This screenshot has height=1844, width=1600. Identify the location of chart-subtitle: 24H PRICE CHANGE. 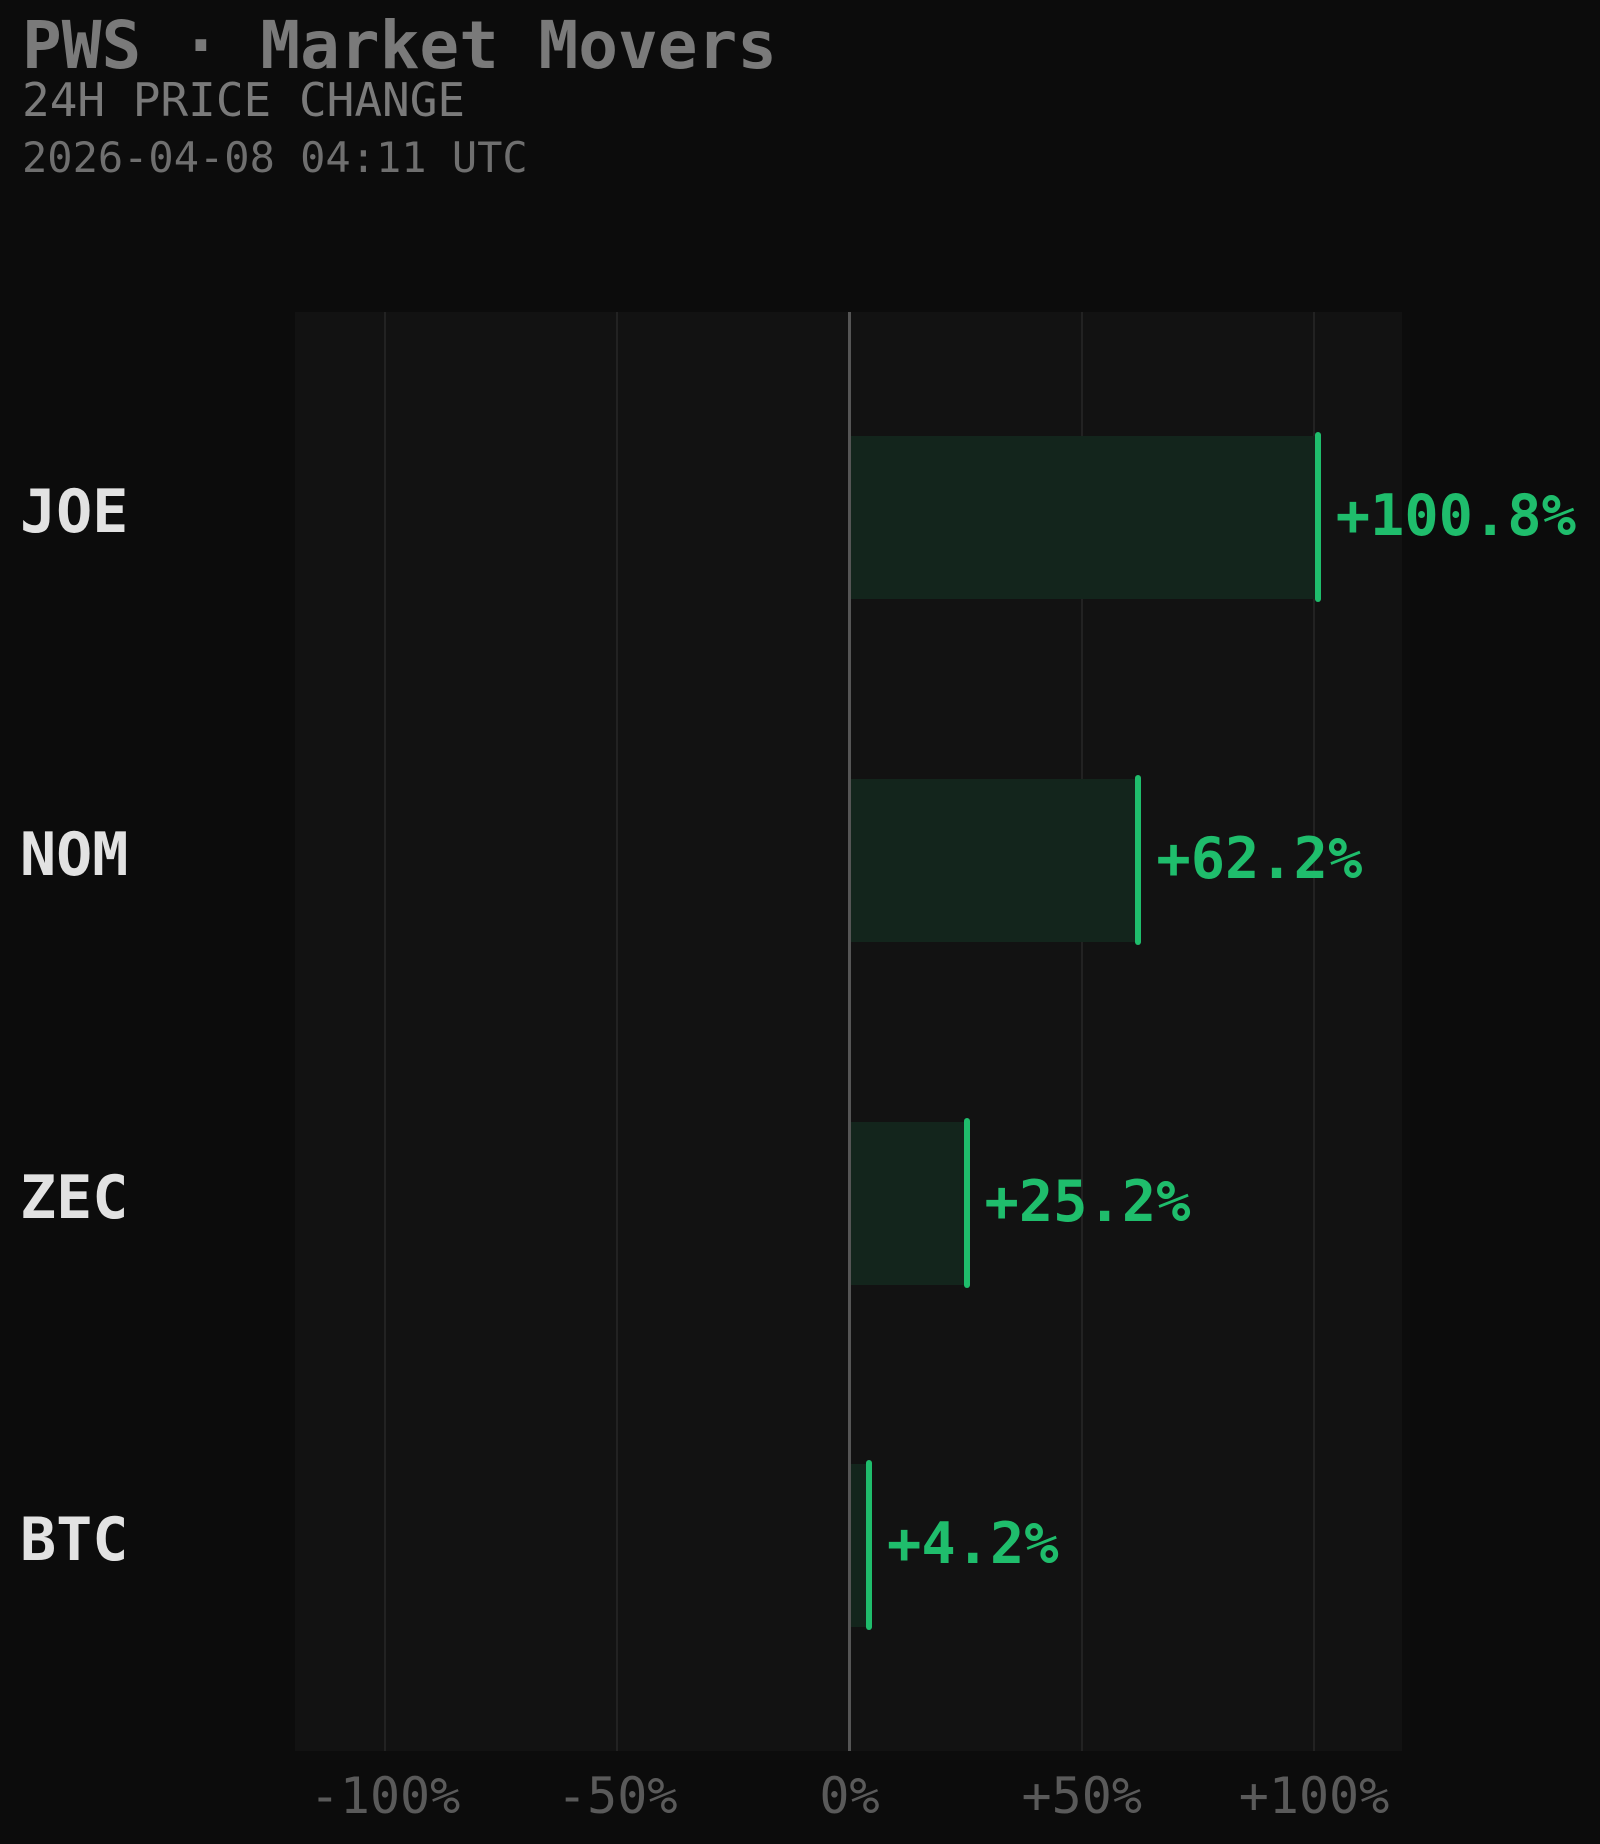
(244, 100).